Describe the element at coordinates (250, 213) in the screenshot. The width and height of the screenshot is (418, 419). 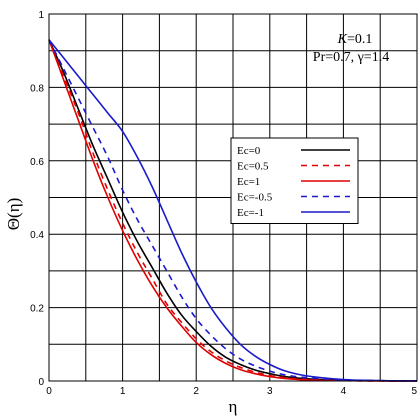
I see `legend-label: Ec=-1` at that location.